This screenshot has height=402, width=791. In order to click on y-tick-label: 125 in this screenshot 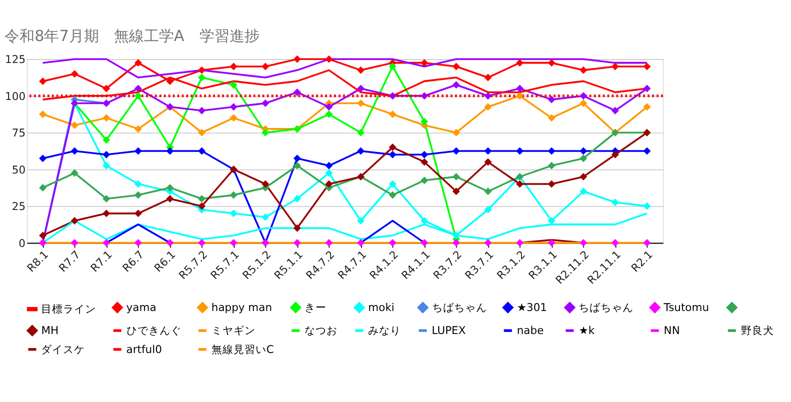, I will do `click(15, 59)`.